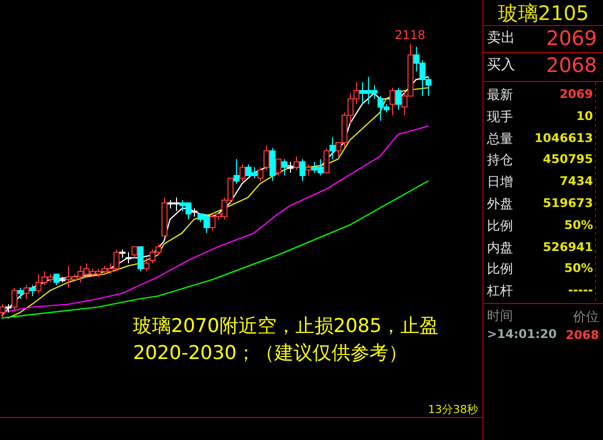 Image resolution: width=603 pixels, height=440 pixels. I want to click on text: 13分38秒, so click(453, 409).